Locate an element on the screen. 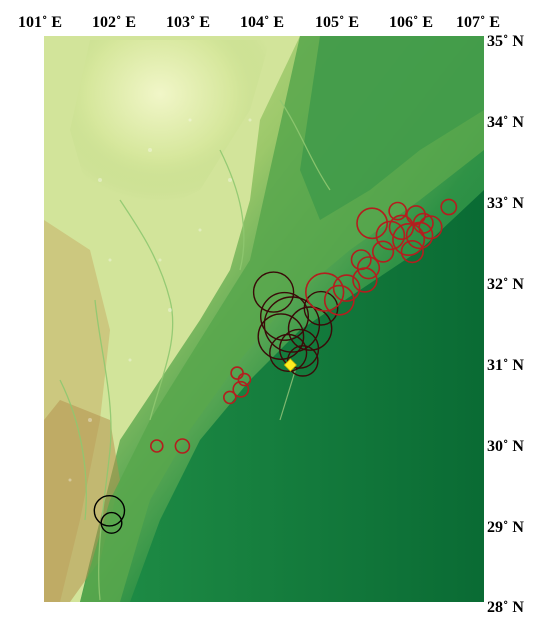 The width and height of the screenshot is (538, 623). epicenter-layer is located at coordinates (290, 365).